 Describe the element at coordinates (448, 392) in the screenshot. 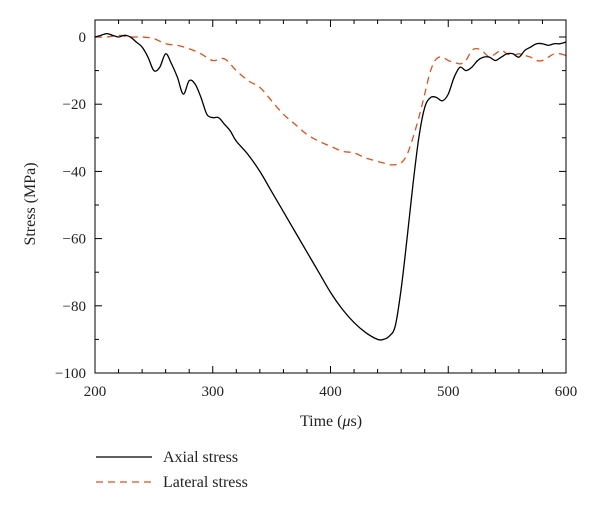

I see `x-tick-label: 500` at that location.